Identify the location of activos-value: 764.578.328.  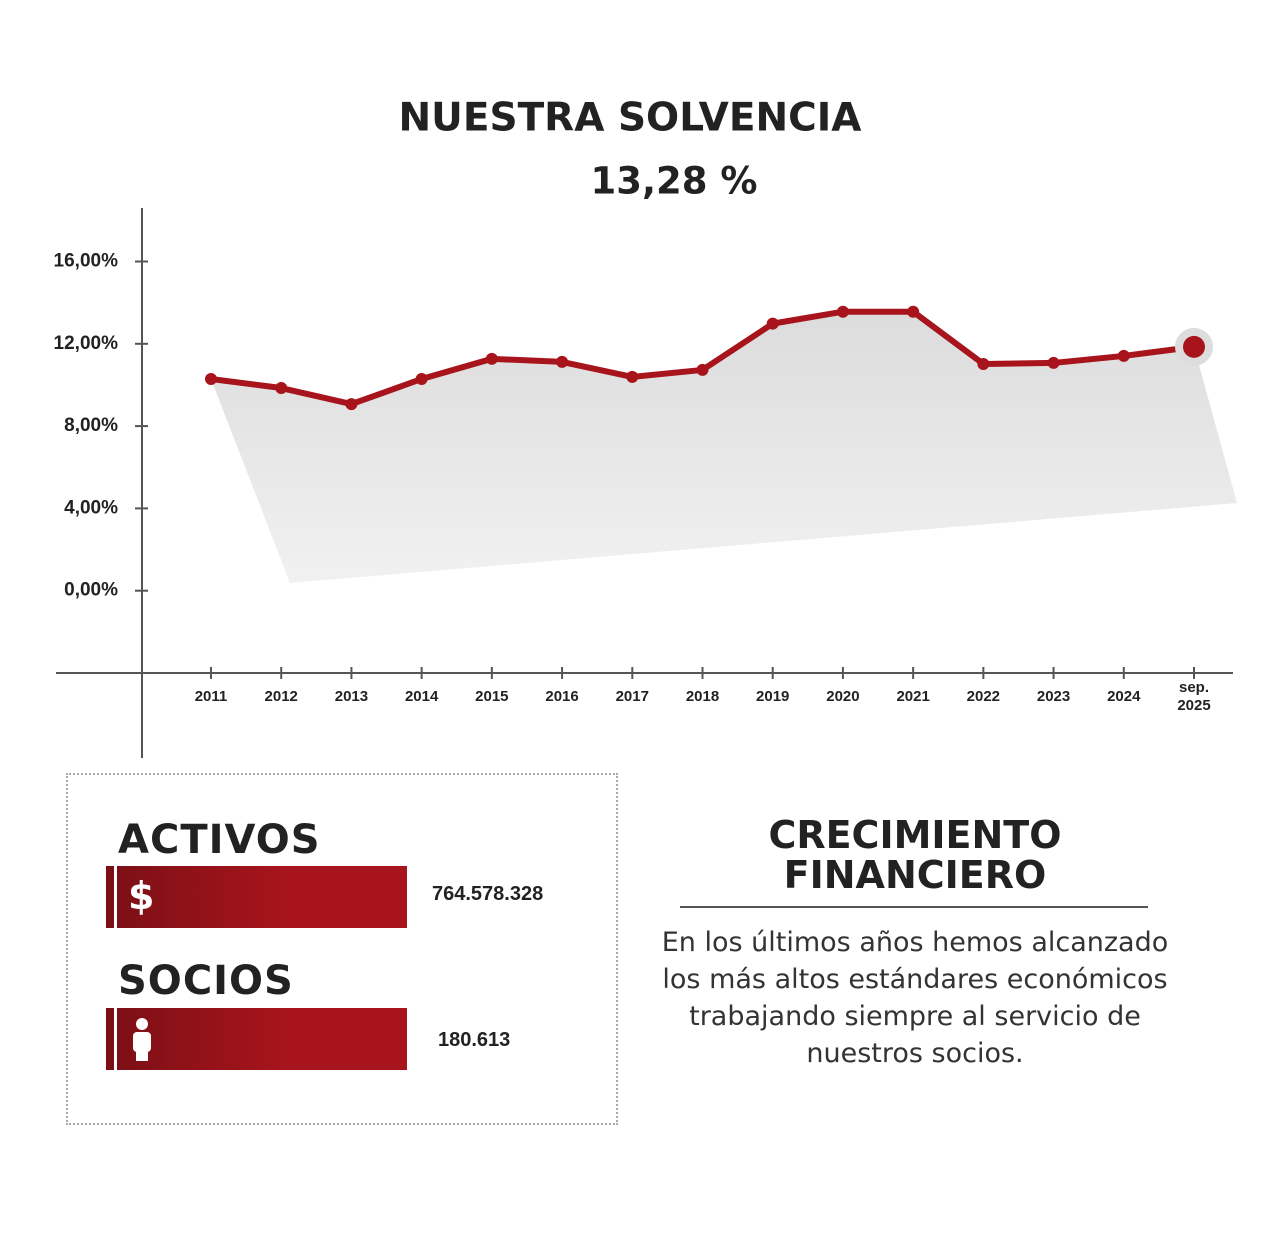
(488, 894).